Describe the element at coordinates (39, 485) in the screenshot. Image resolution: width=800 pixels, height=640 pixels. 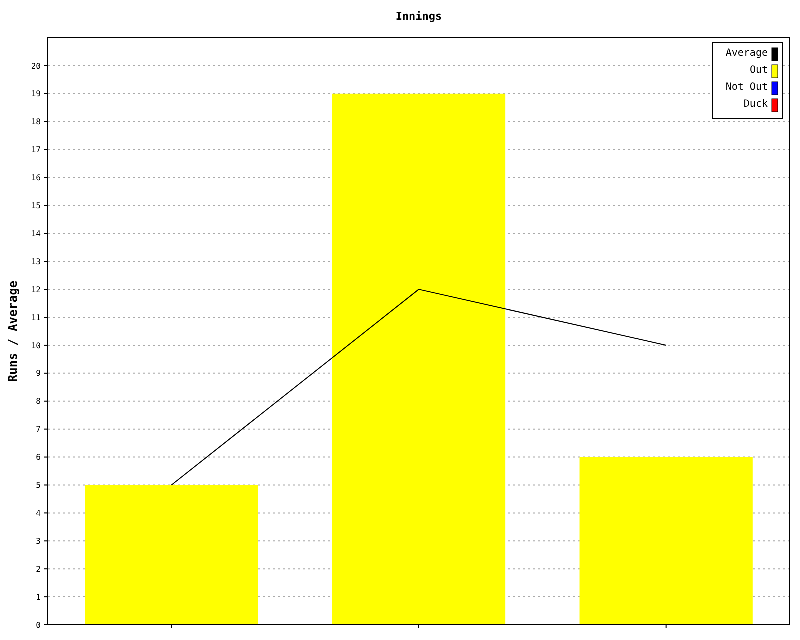
I see `y-tick-label: 5` at that location.